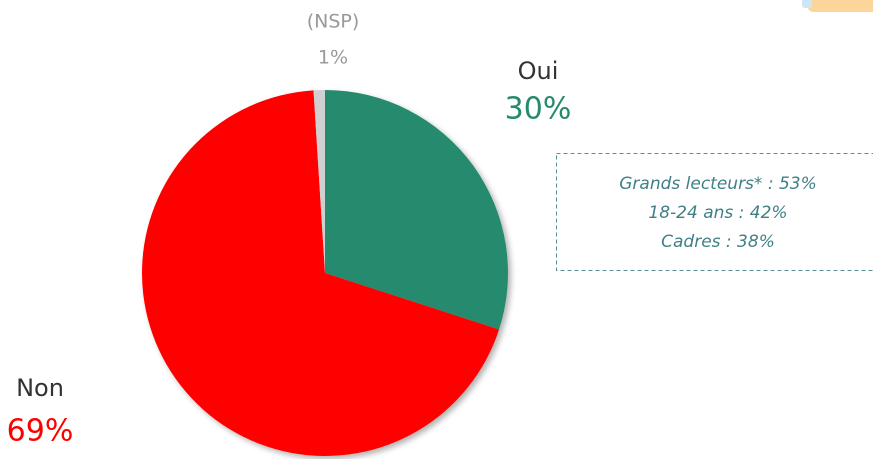 The width and height of the screenshot is (873, 459). Describe the element at coordinates (333, 58) in the screenshot. I see `value-label: 1%` at that location.